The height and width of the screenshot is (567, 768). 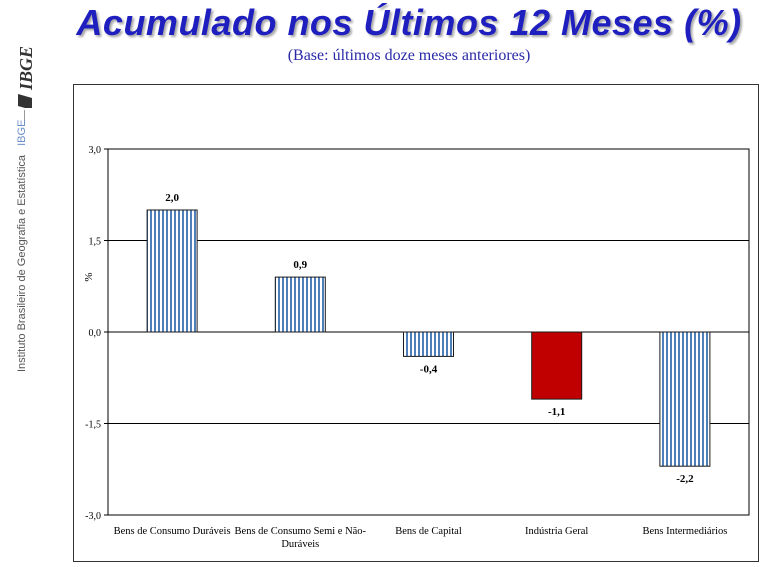 I want to click on data-label: -0,4, so click(x=429, y=369).